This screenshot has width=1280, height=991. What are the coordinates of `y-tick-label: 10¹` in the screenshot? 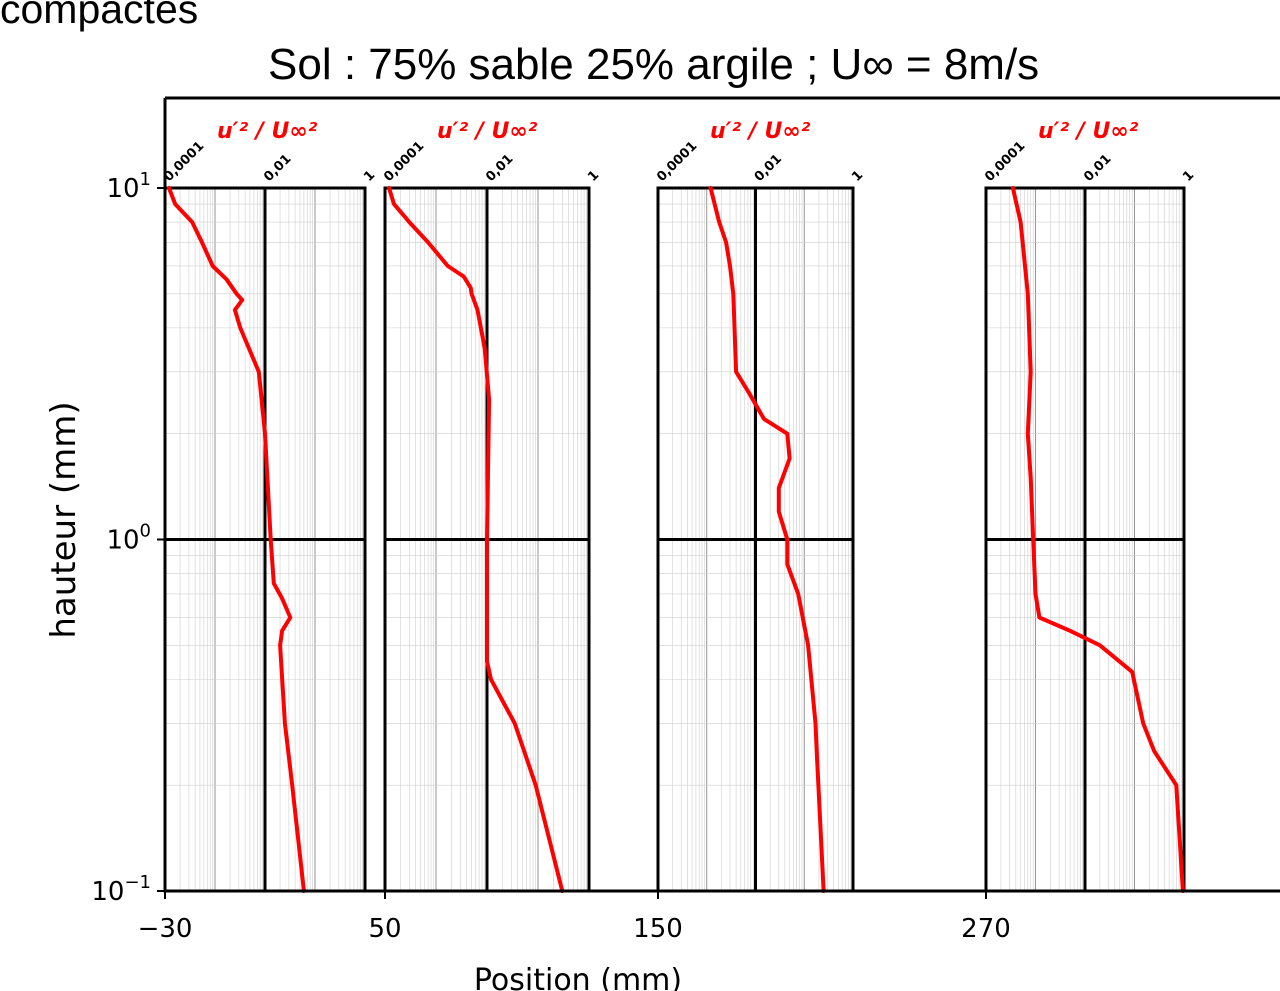 It's located at (128, 186).